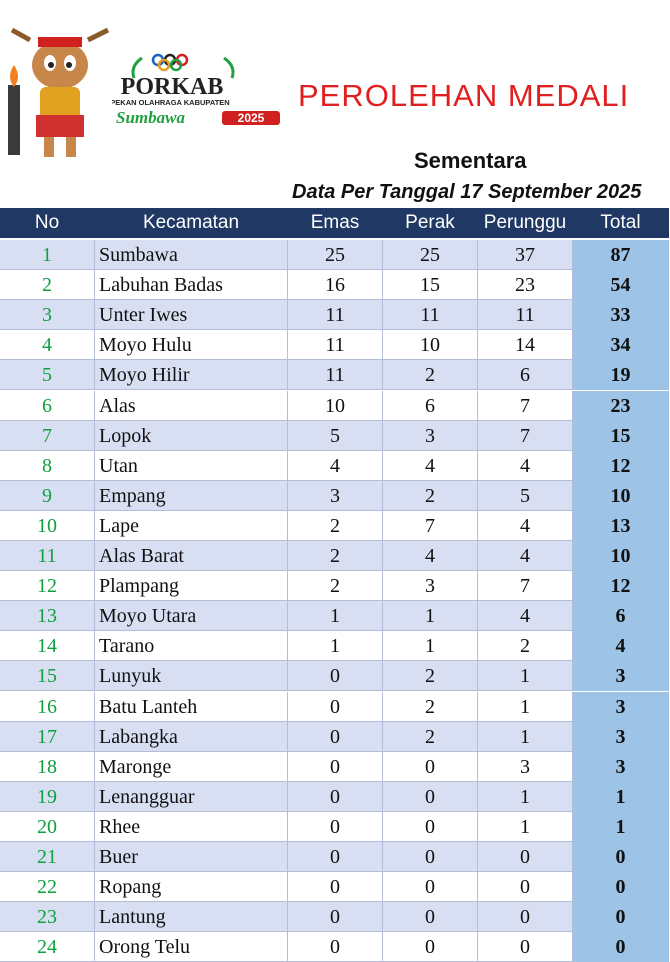  Describe the element at coordinates (334, 676) in the screenshot. I see `table-row: 15 Lunyuk 0 2 1 3` at that location.